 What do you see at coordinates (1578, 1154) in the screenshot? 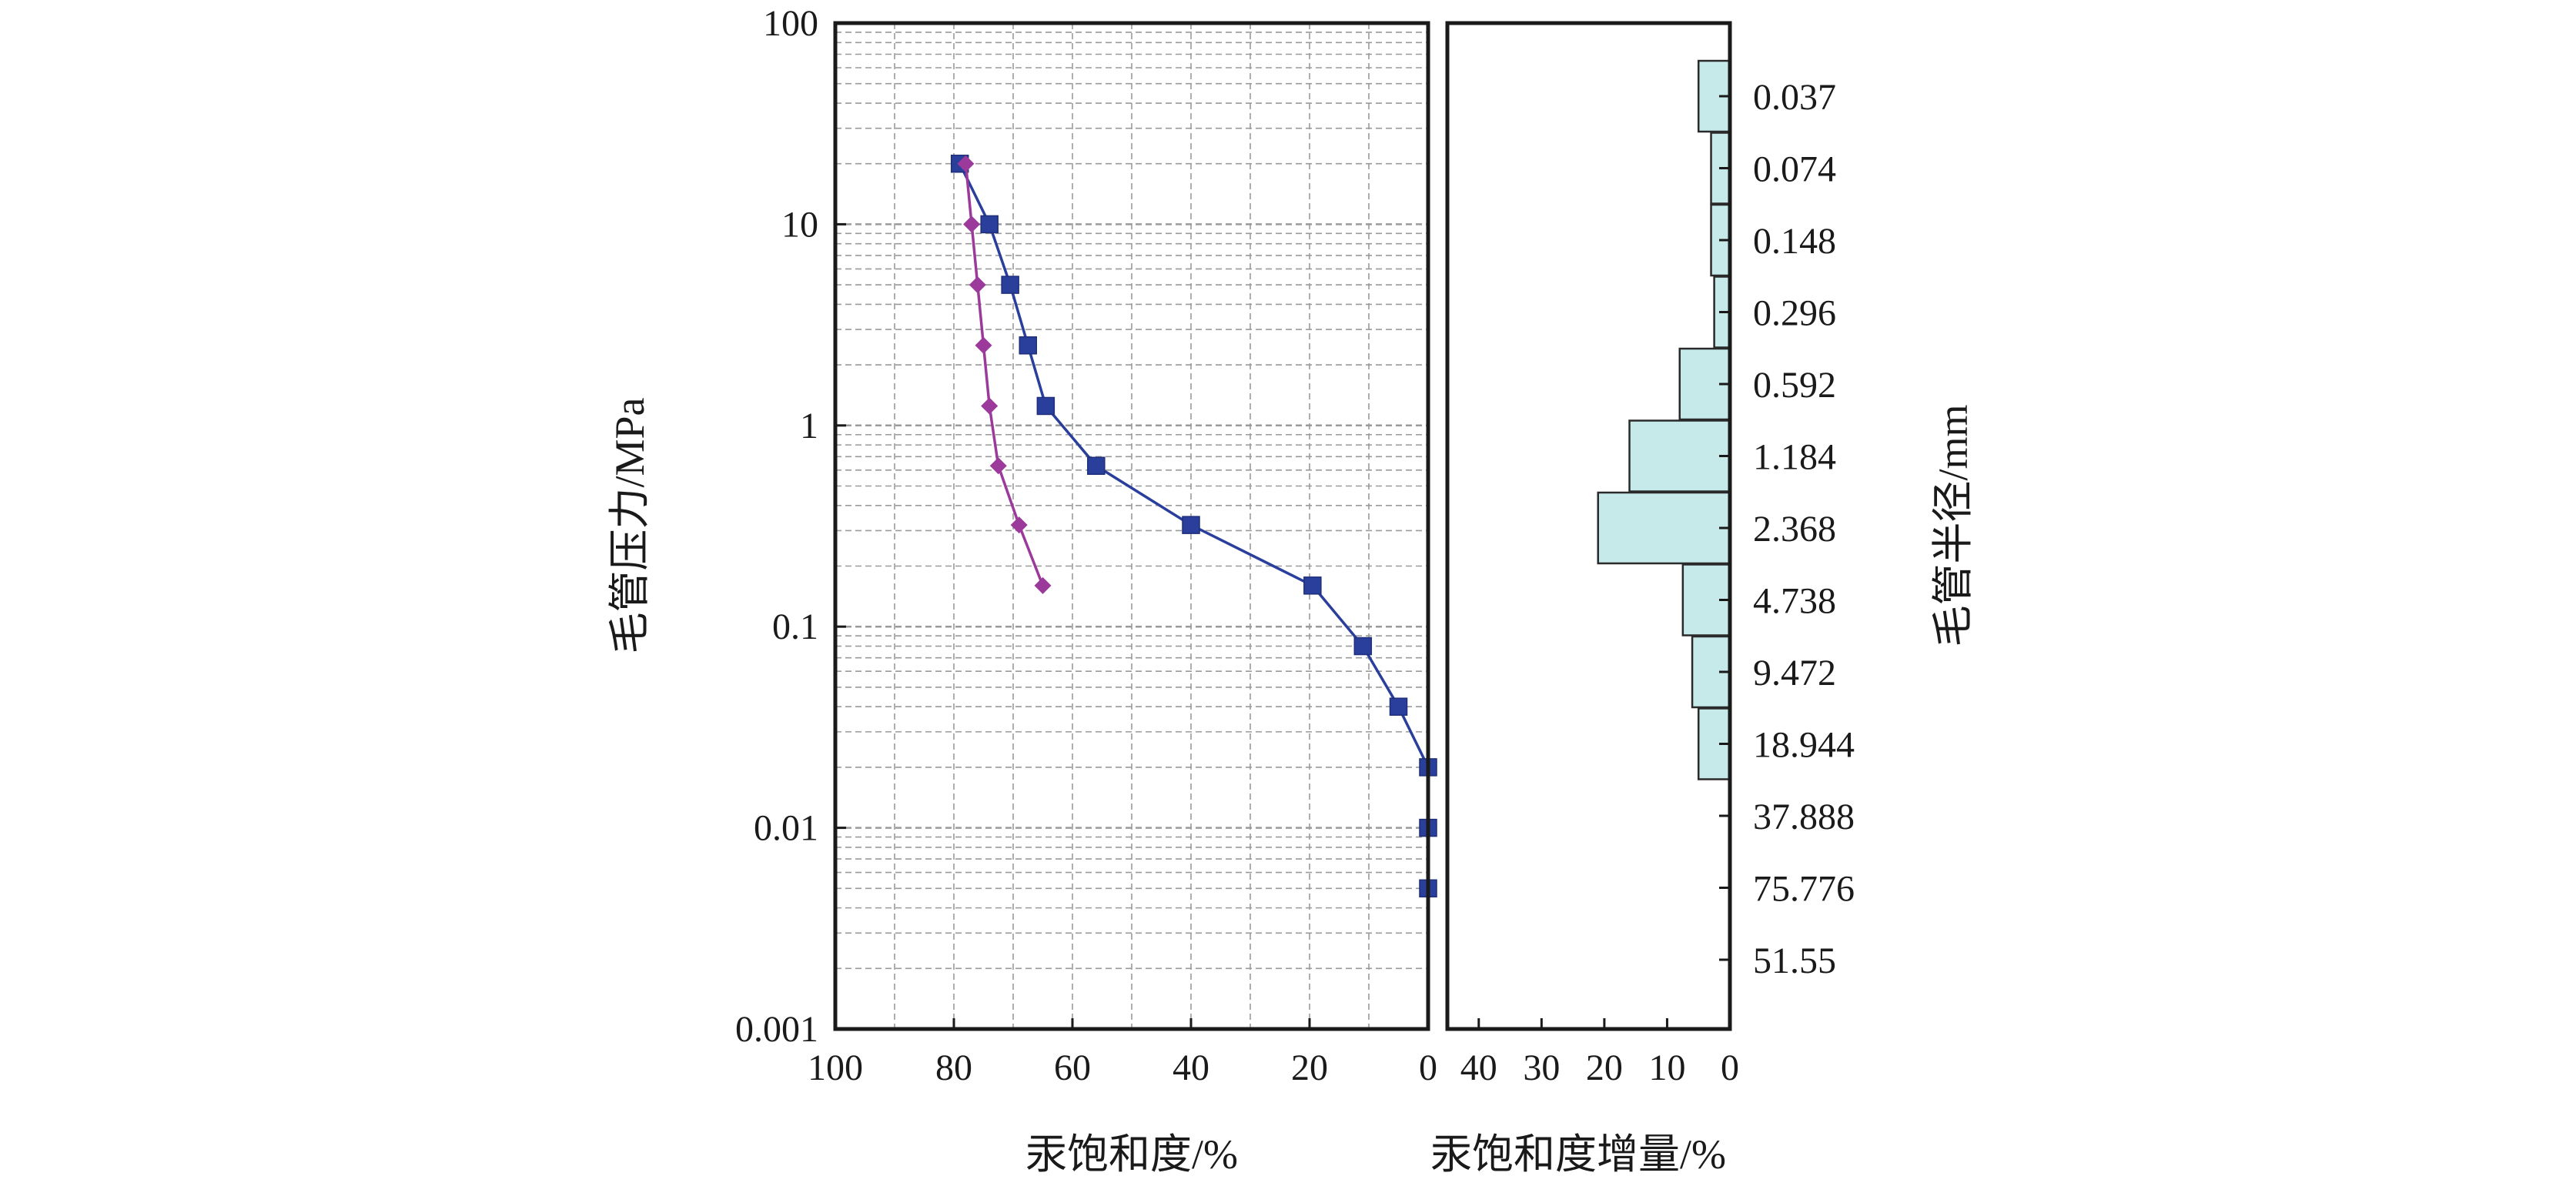
I see `right-x-axis-title: 汞饱和度增量/%` at bounding box center [1578, 1154].